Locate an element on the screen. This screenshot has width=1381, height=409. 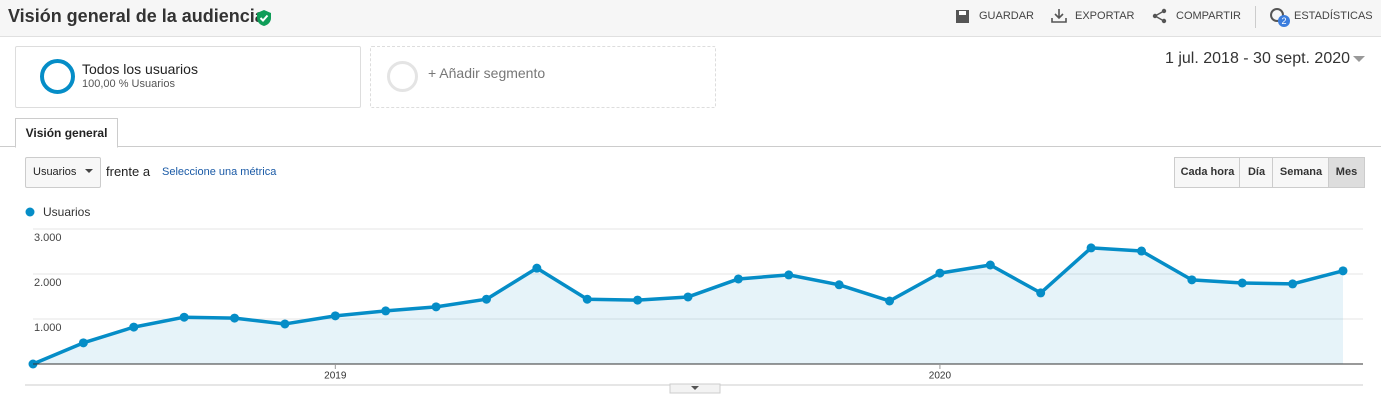
y-tick-label: 1.000 is located at coordinates (48, 328).